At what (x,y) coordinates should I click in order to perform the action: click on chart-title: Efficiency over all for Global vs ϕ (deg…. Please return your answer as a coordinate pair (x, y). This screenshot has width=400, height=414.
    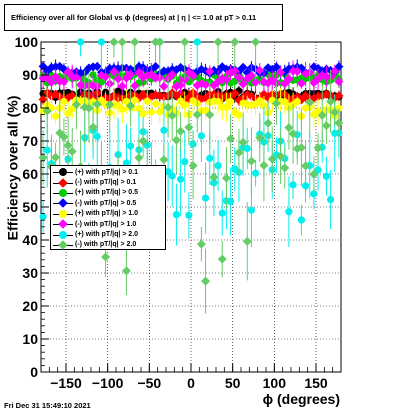
    Looking at the image, I should click on (143, 17).